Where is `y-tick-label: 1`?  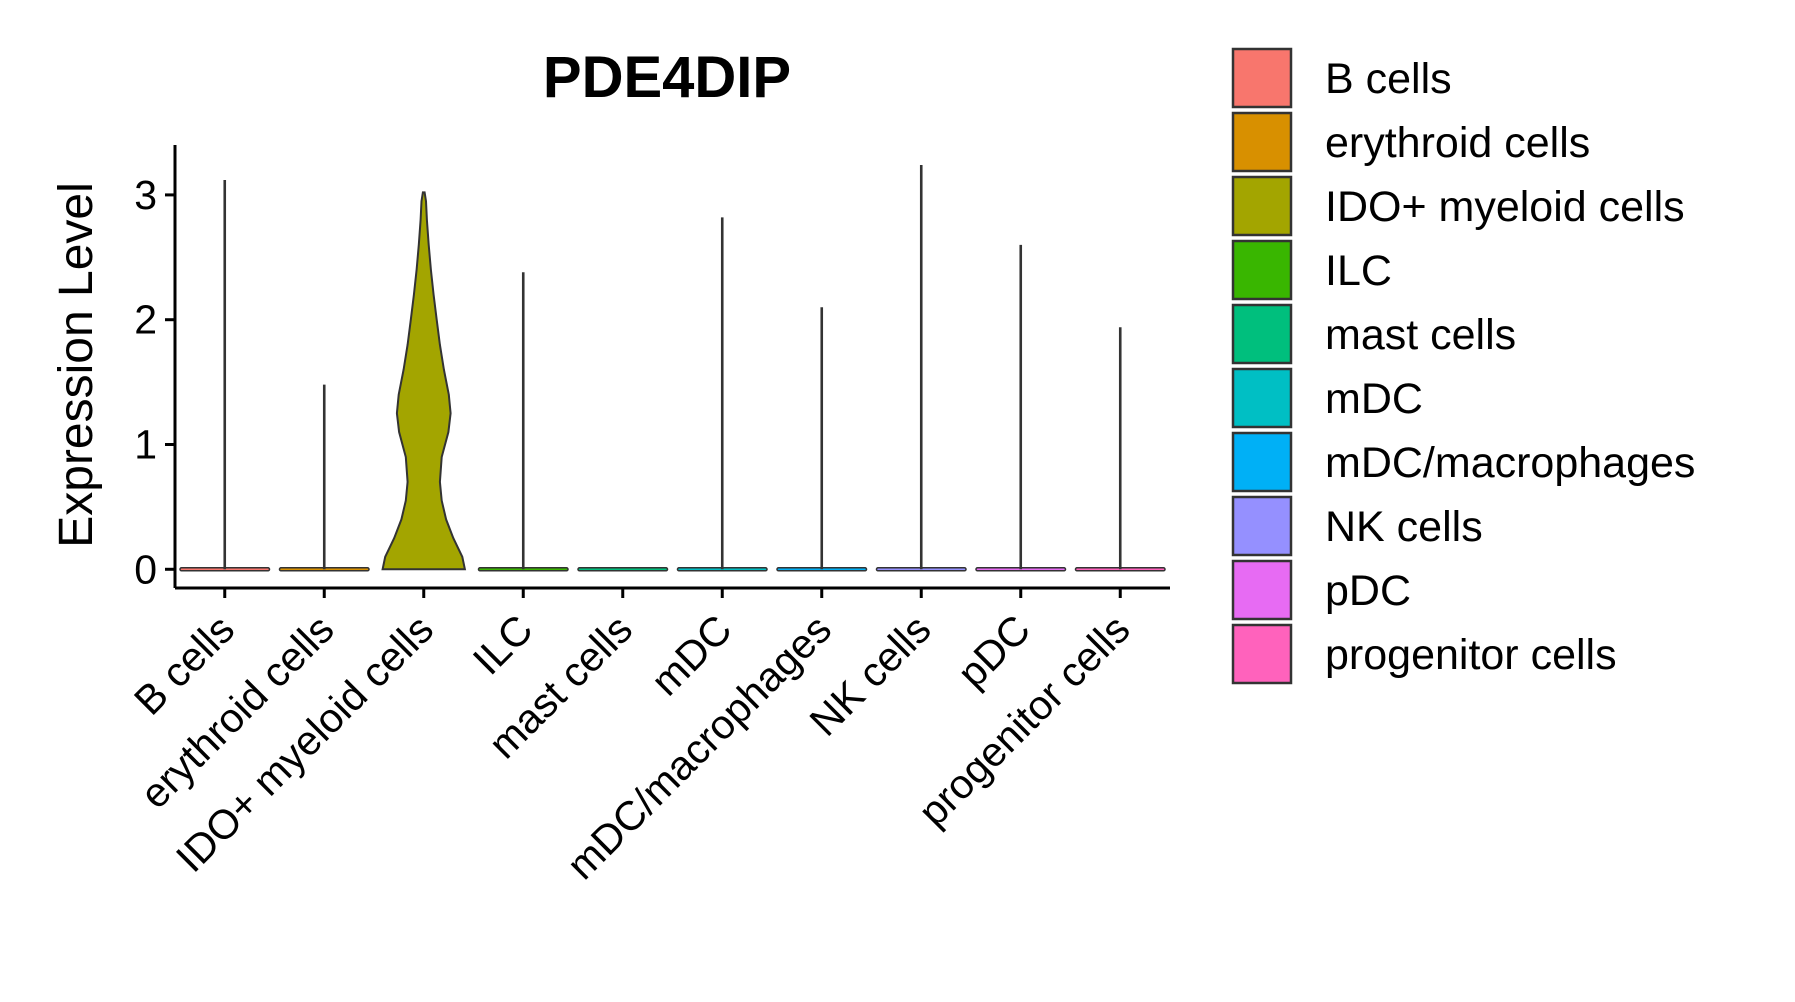 y-tick-label: 1 is located at coordinates (145, 444).